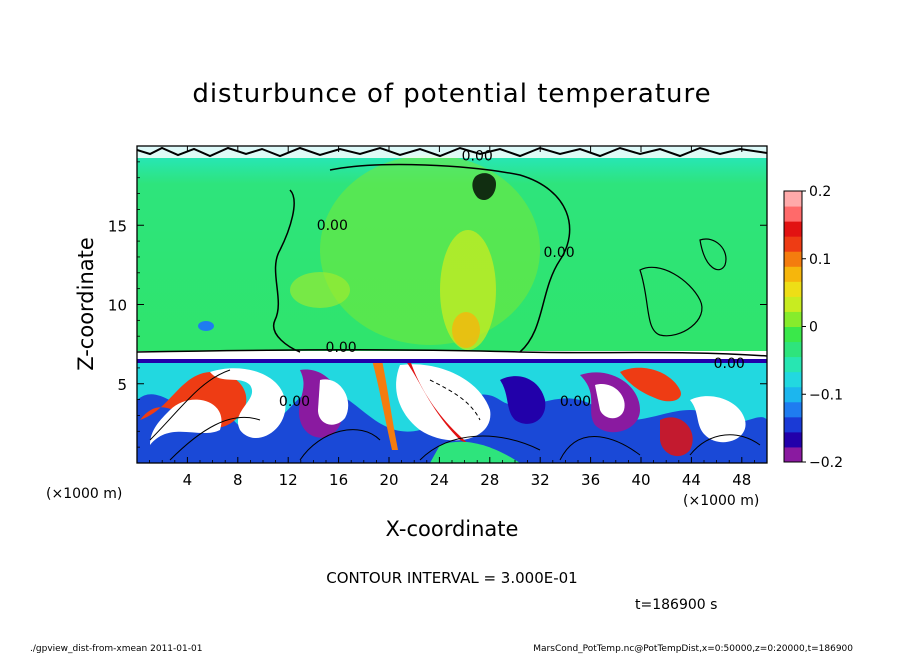 The width and height of the screenshot is (904, 654). Describe the element at coordinates (640, 480) in the screenshot. I see `x-tick-label: 40` at that location.